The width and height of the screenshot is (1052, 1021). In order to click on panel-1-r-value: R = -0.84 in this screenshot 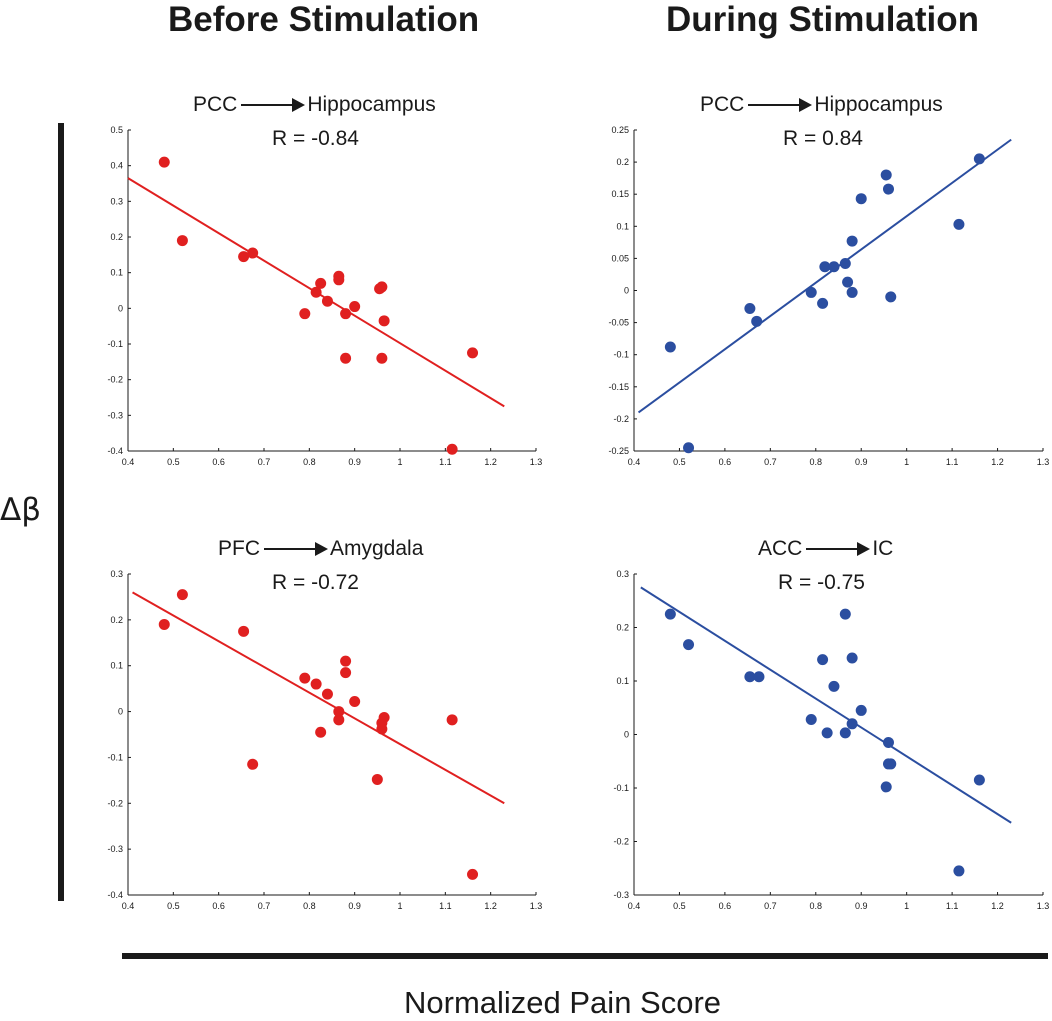, I will do `click(315, 138)`.